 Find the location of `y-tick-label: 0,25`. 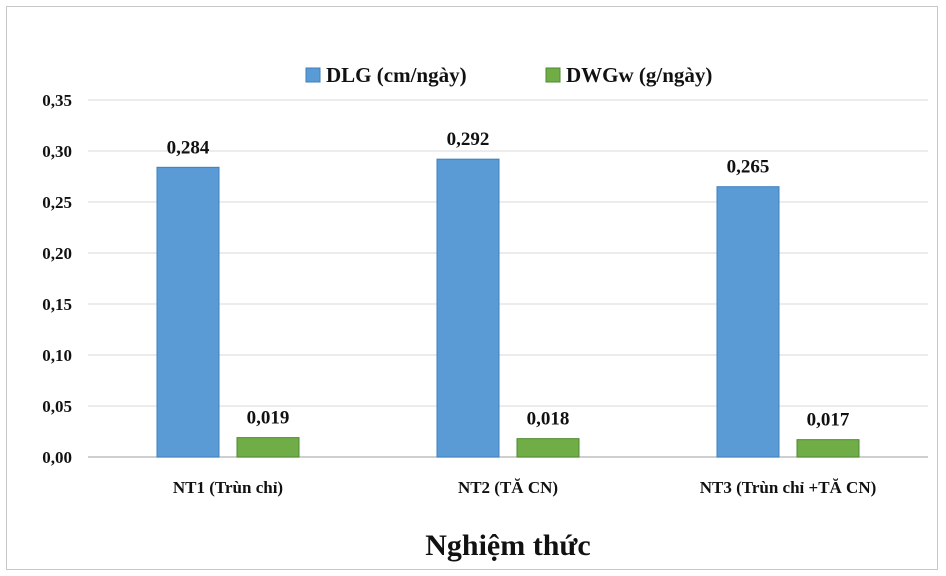

y-tick-label: 0,25 is located at coordinates (57, 202).